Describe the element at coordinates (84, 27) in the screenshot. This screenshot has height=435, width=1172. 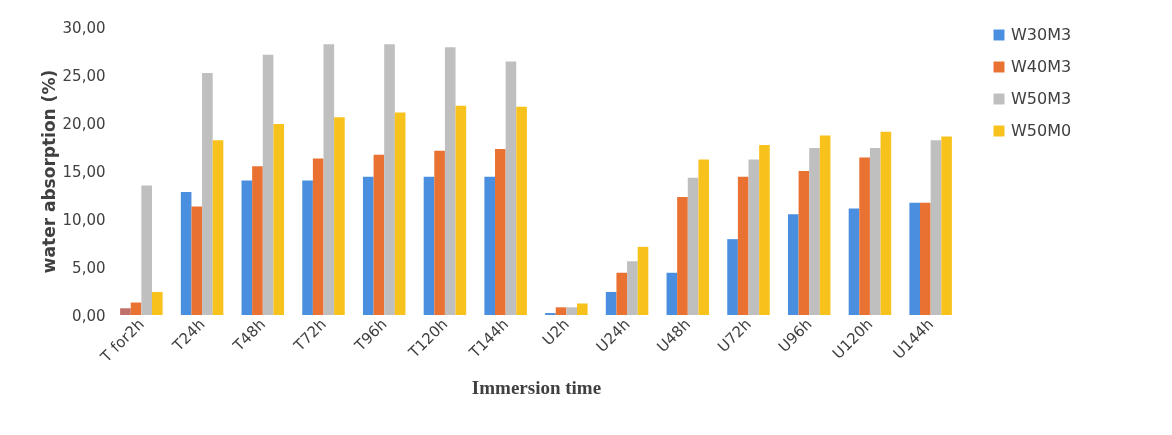
I see `y-tick-label: 30,00` at that location.